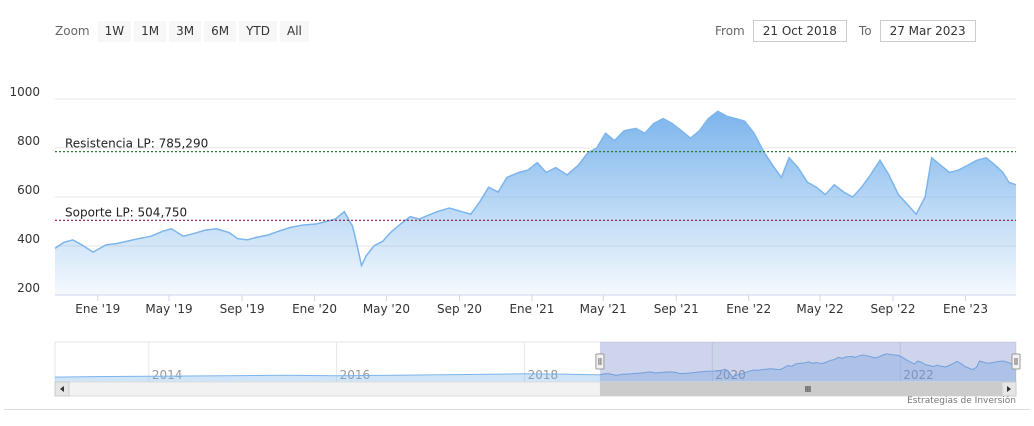  Describe the element at coordinates (893, 309) in the screenshot. I see `x-tick-label: Sep '22` at that location.